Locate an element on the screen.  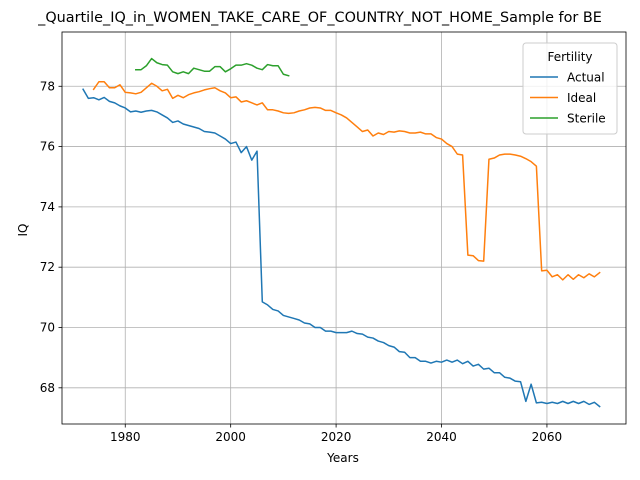
x-tick-label: 1980 is located at coordinates (125, 437).